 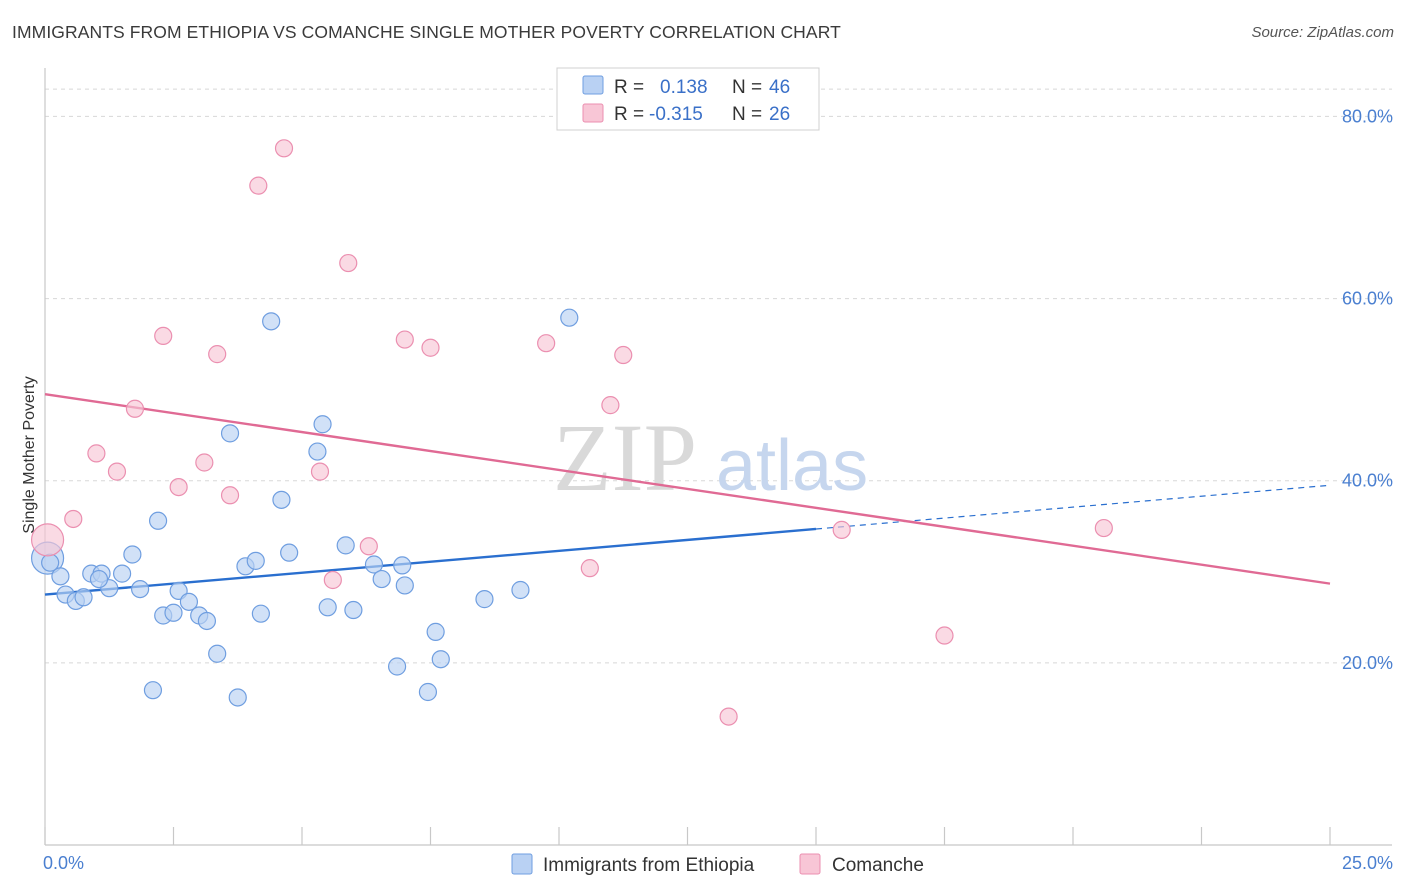 What do you see at coordinates (1367, 863) in the screenshot?
I see `x-tick-label: 25.0%` at bounding box center [1367, 863].